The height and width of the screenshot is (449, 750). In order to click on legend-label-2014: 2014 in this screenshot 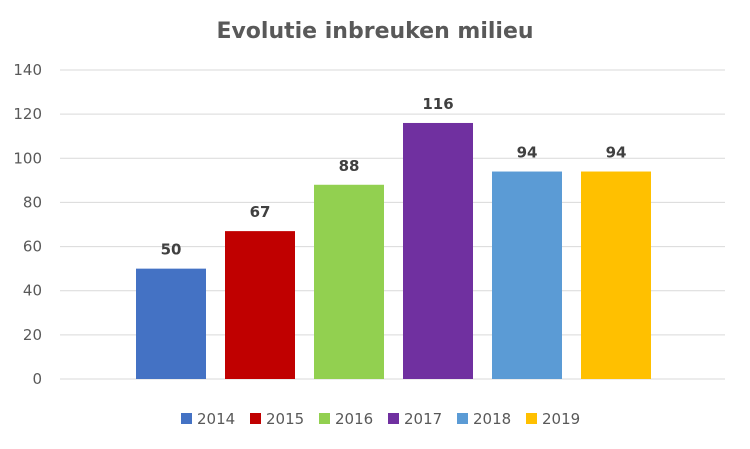, I will do `click(216, 419)`.